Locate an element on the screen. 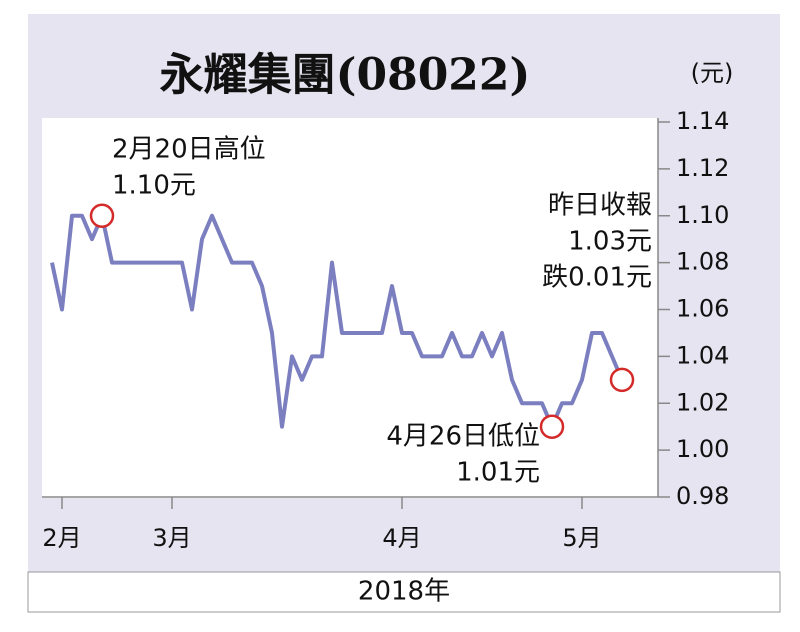 This screenshot has height=632, width=800. annotation: 1.01元 is located at coordinates (498, 473).